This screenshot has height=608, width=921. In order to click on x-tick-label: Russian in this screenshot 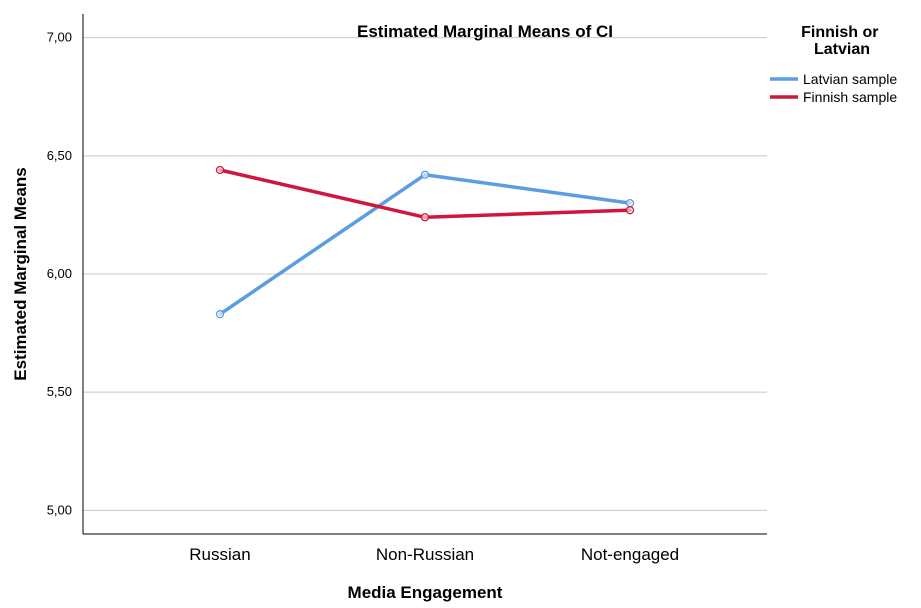, I will do `click(219, 554)`.